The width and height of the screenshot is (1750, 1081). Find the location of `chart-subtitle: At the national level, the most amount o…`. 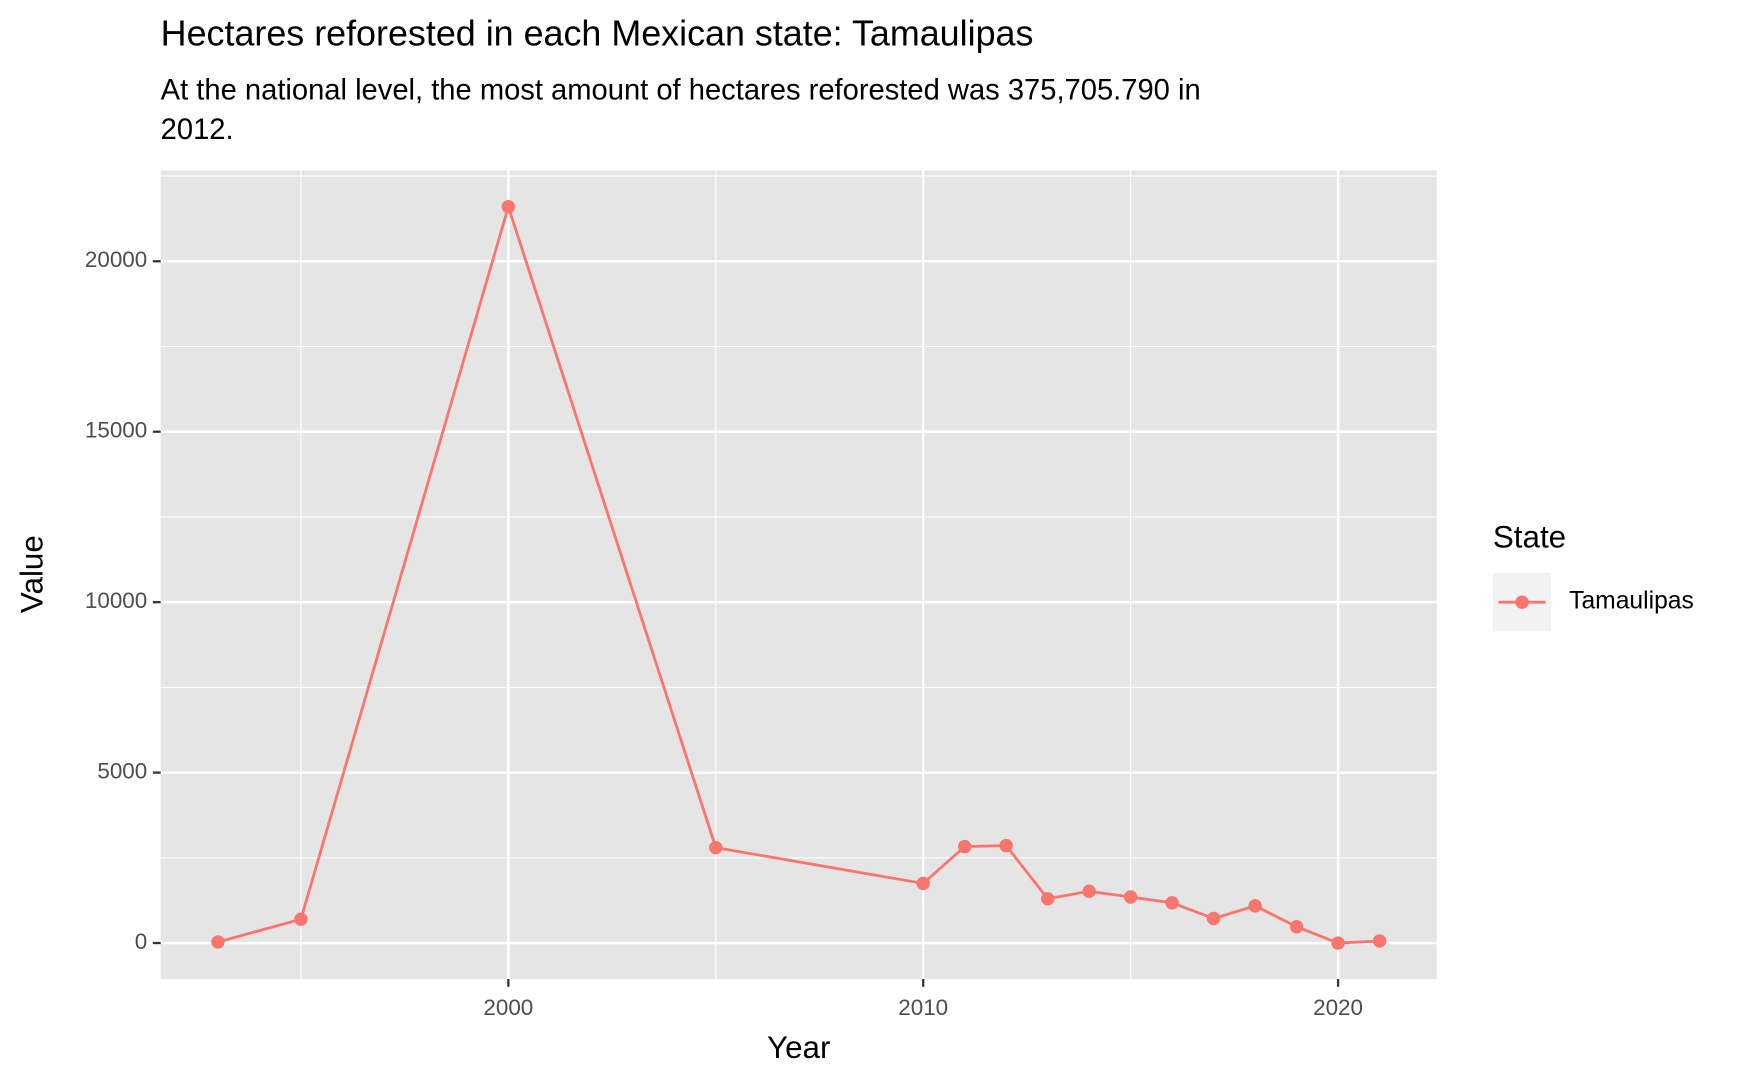

chart-subtitle: At the national level, the most amount o… is located at coordinates (681, 91).